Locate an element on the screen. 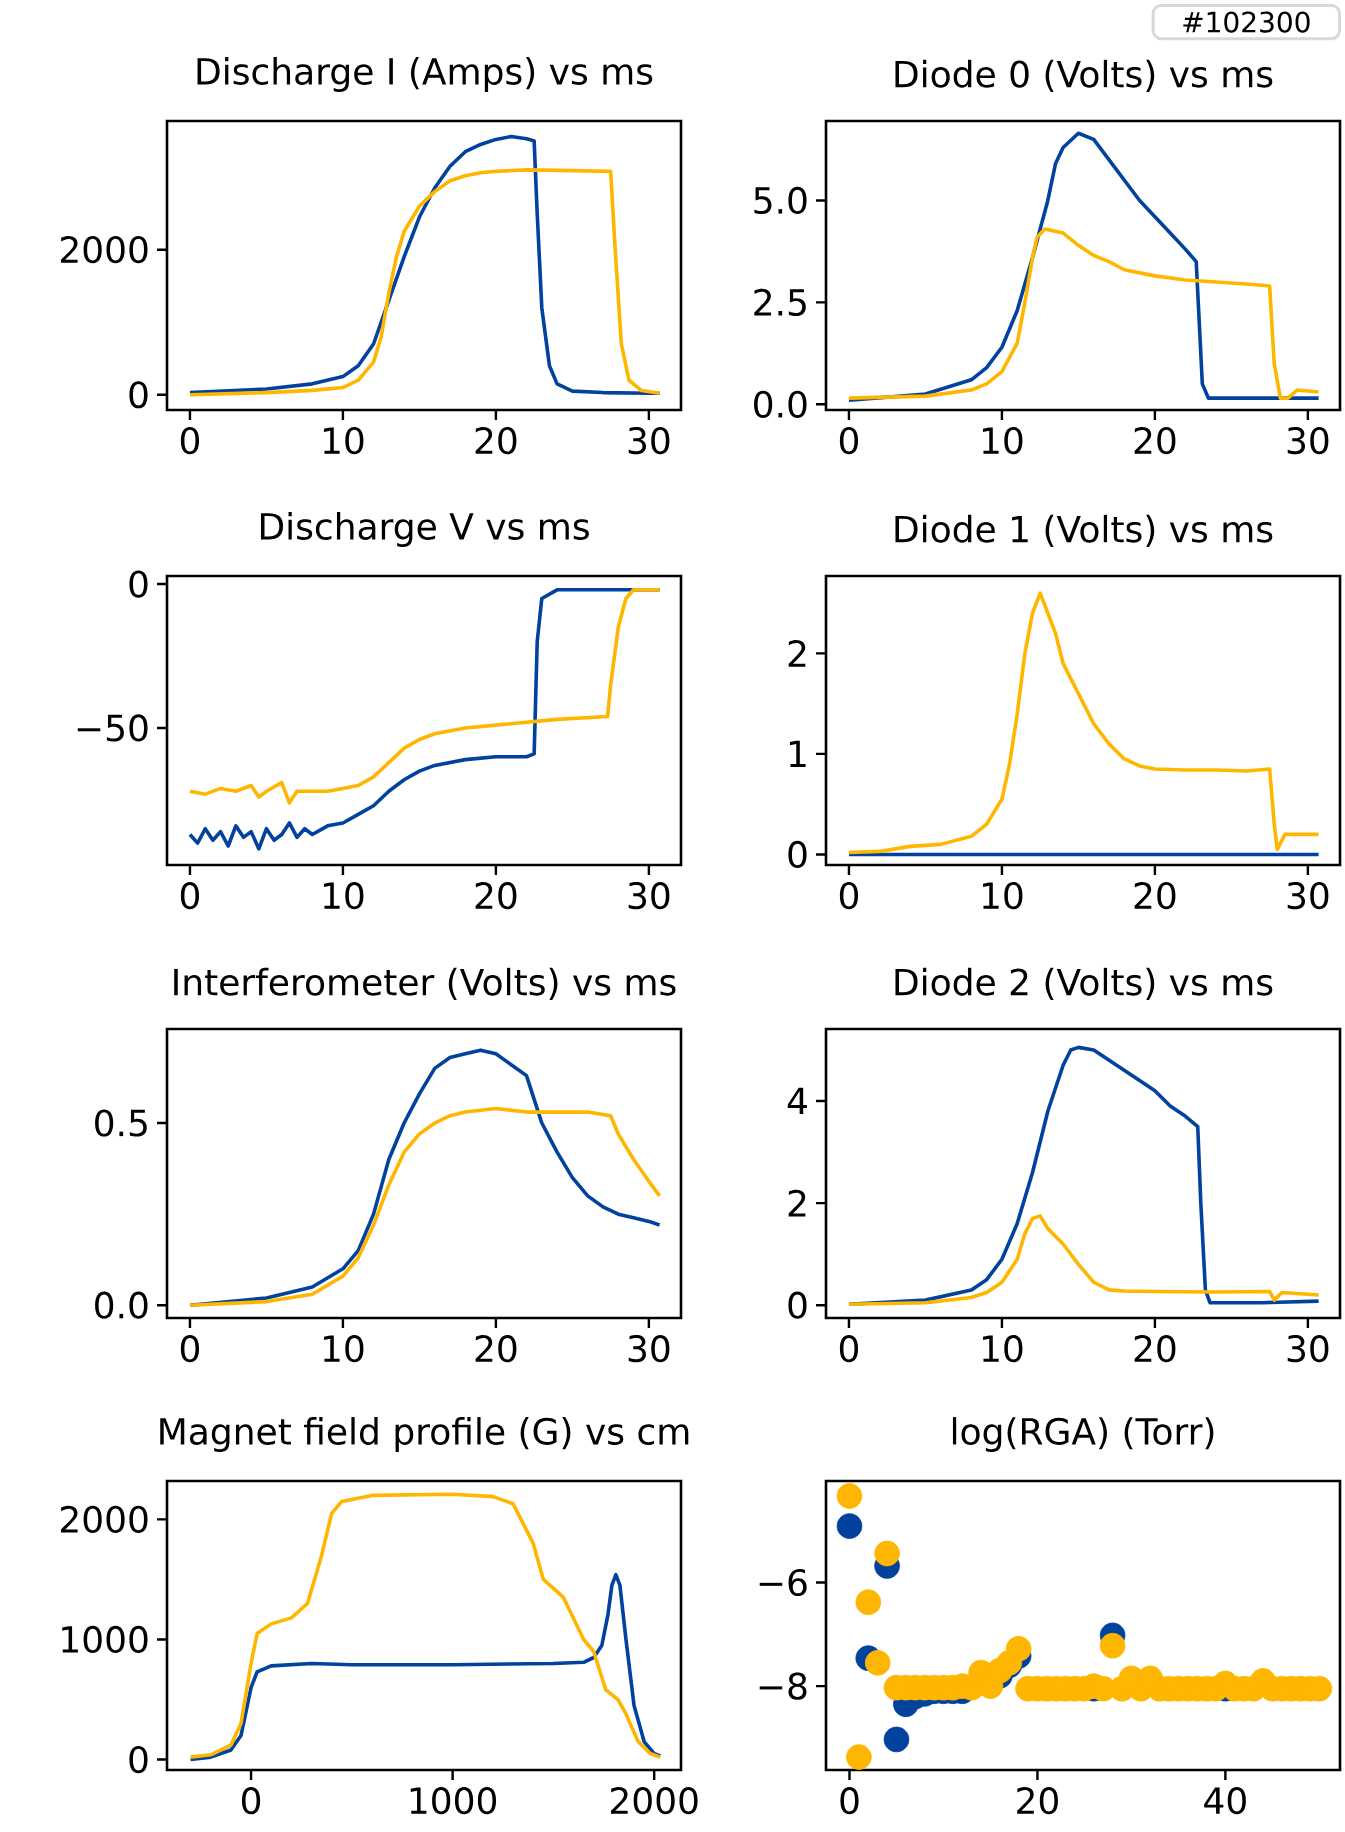 This screenshot has width=1345, height=1832. chart-title: Discharge I (Amps) vs ms is located at coordinates (425, 74).